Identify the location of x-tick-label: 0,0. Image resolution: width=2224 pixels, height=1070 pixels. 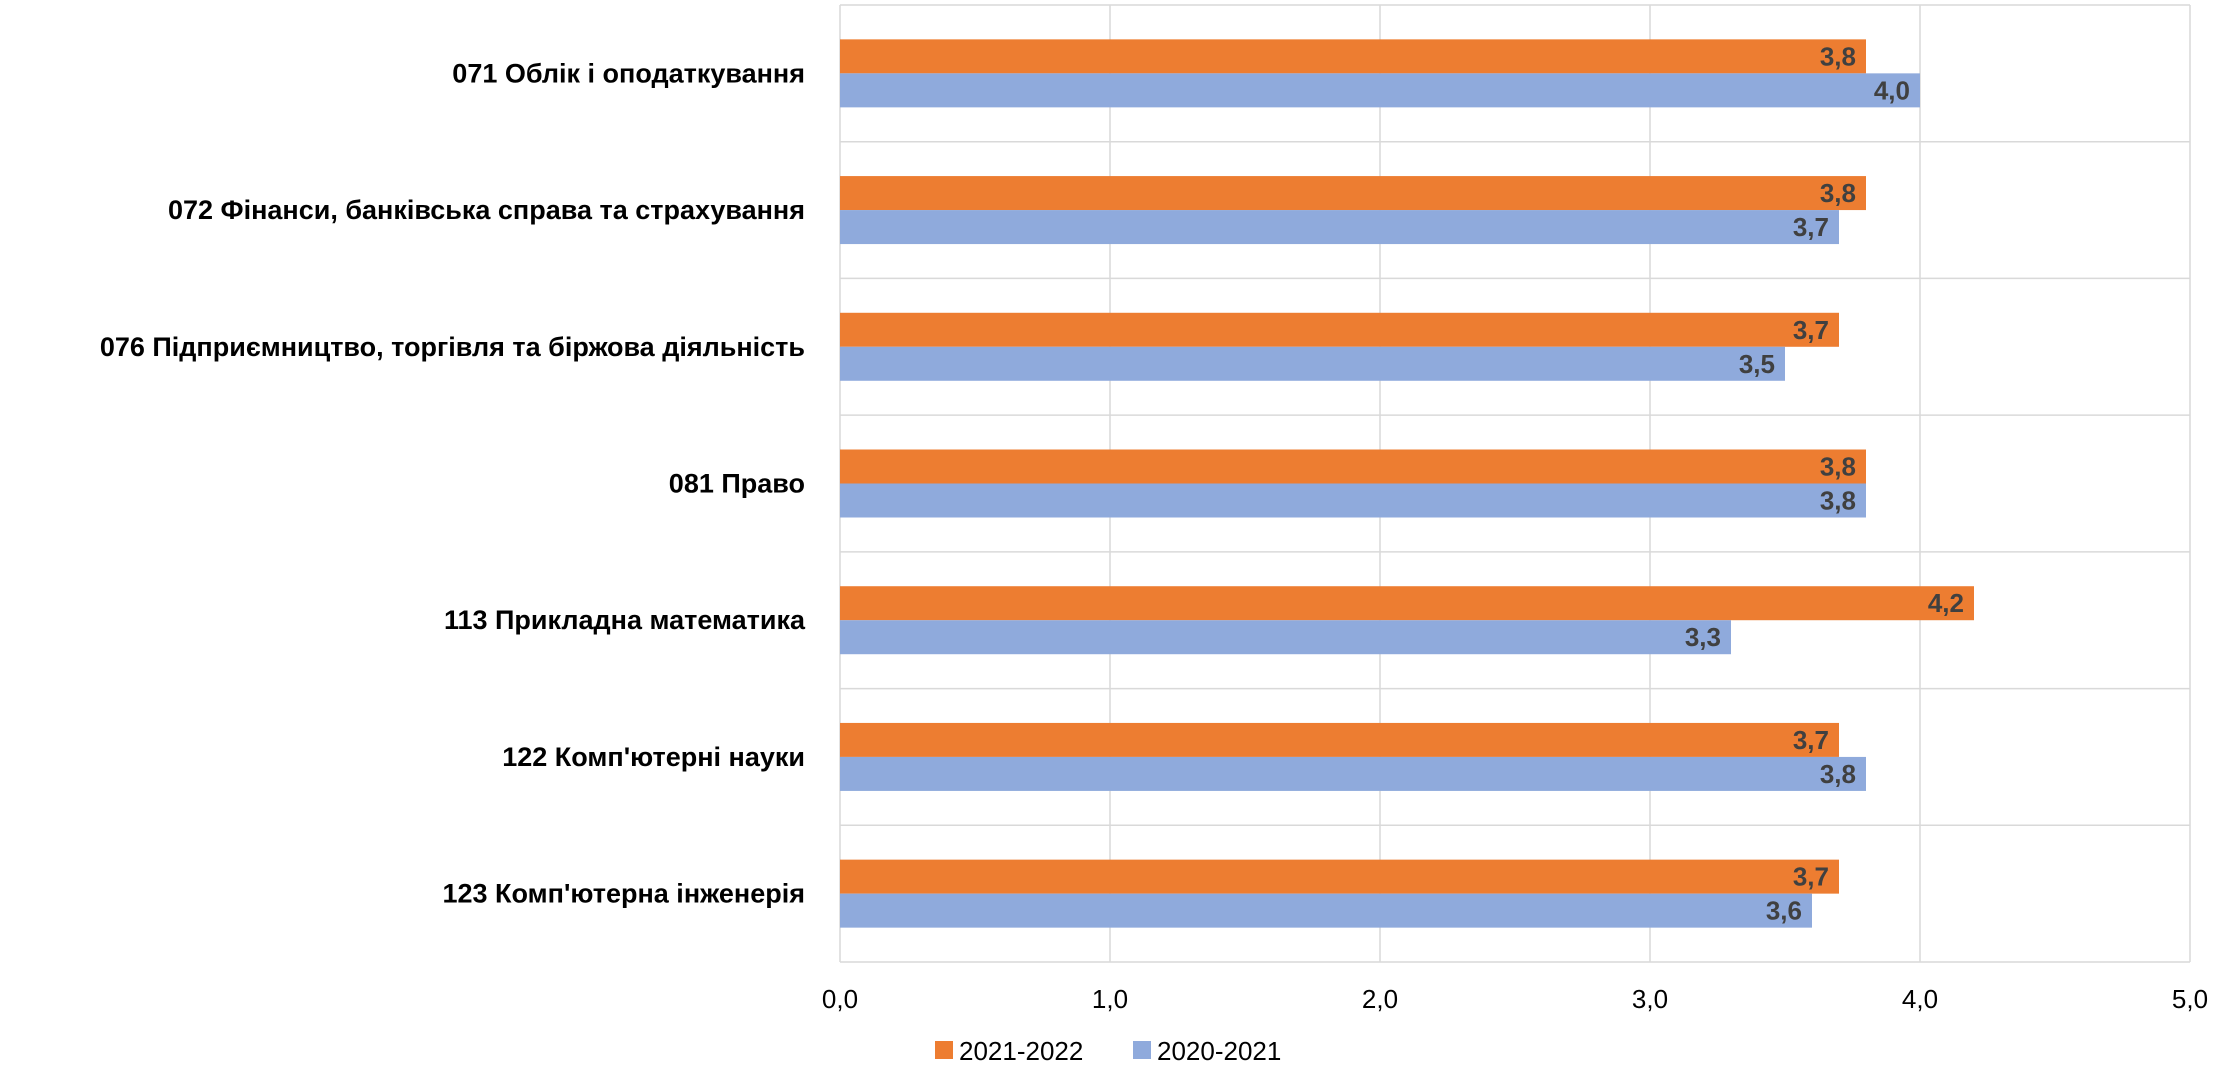
(840, 999).